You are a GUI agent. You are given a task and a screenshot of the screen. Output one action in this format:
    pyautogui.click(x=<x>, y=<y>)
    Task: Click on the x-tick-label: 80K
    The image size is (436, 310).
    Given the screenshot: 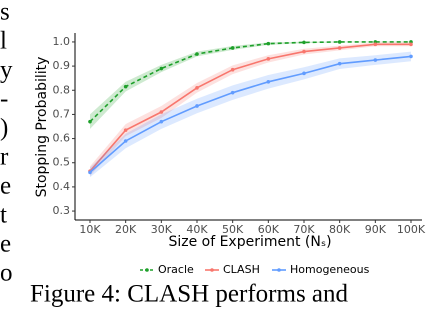 What is the action you would take?
    pyautogui.click(x=340, y=229)
    